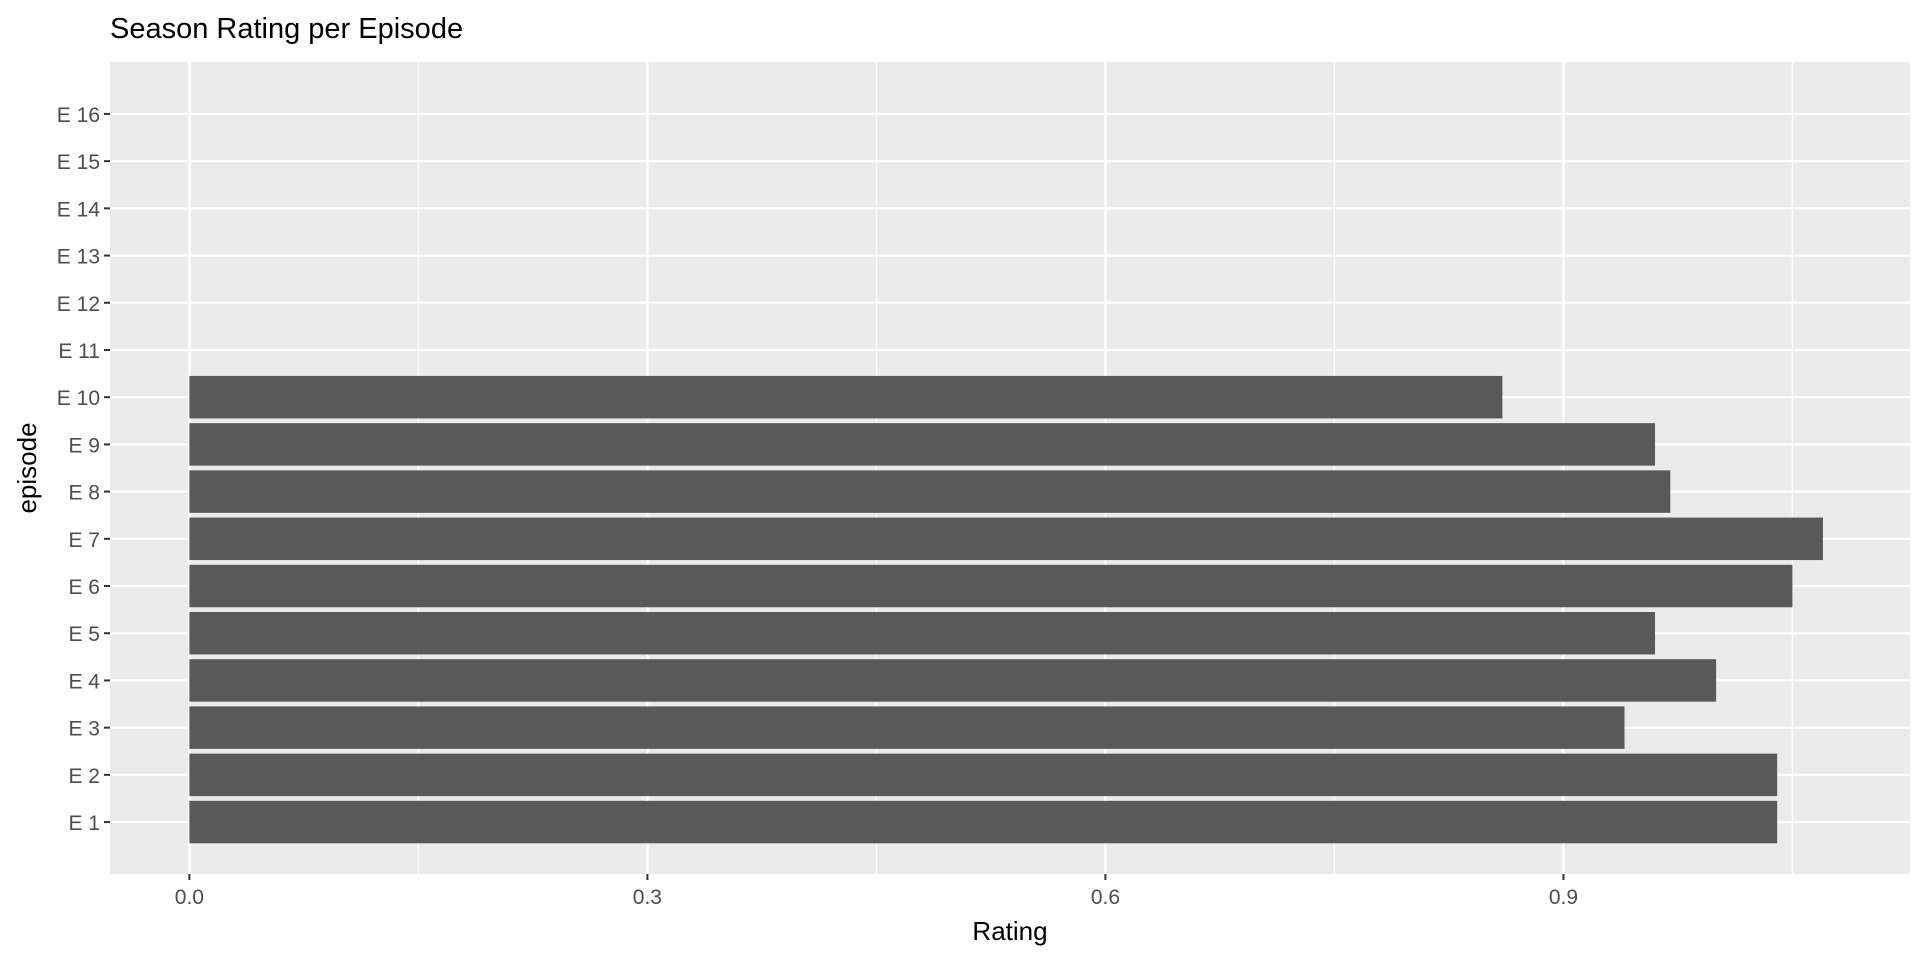  I want to click on y-tick-label: E 5, so click(84, 634).